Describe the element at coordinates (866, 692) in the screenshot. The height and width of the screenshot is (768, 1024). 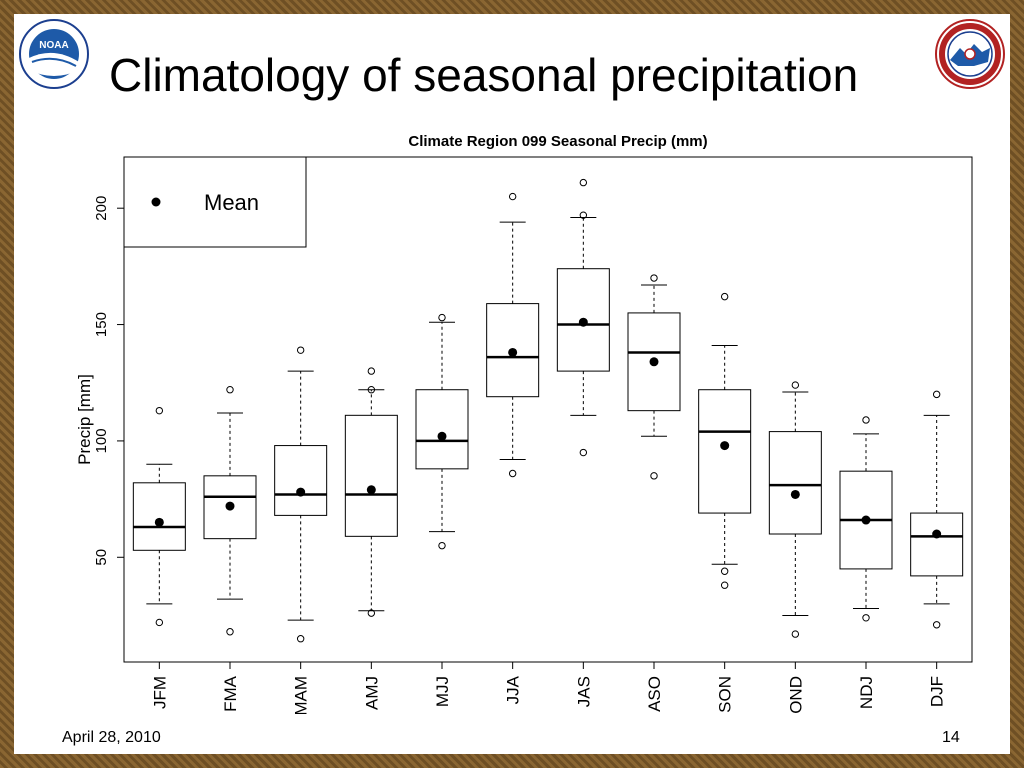
I see `x-tick-label: NDJ` at that location.